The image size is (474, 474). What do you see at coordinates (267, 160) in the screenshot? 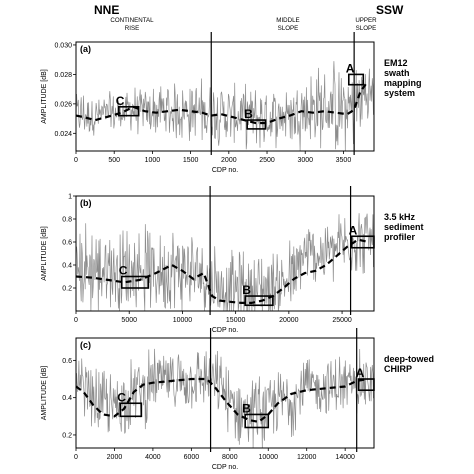
I see `x-tick-label: 2500` at bounding box center [267, 160].